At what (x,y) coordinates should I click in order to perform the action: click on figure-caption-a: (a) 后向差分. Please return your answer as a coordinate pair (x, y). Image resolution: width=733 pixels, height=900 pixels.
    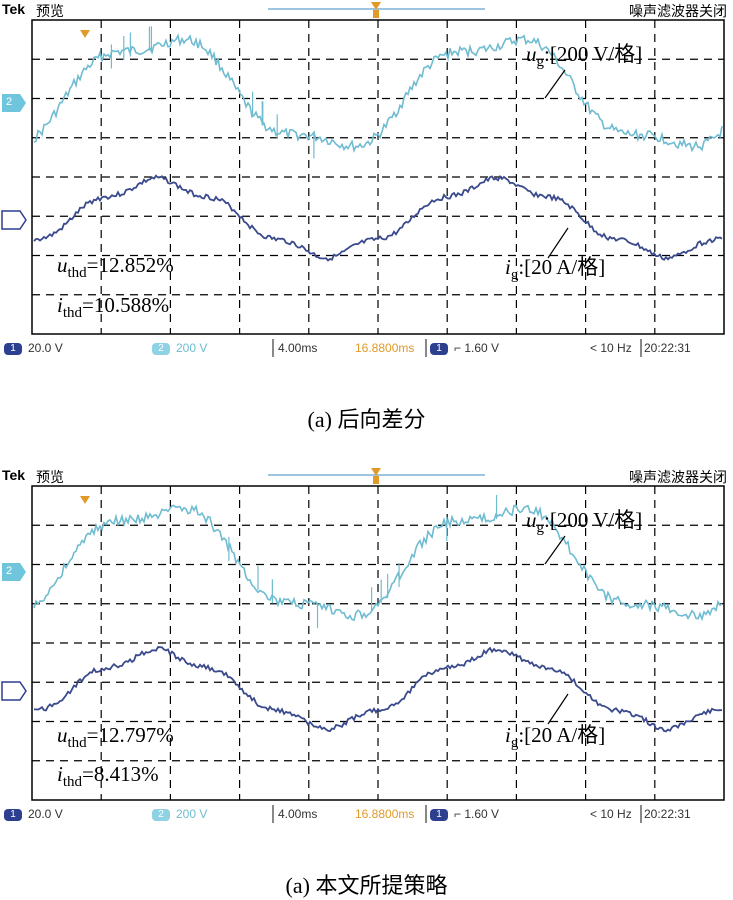
    Looking at the image, I should click on (366, 419).